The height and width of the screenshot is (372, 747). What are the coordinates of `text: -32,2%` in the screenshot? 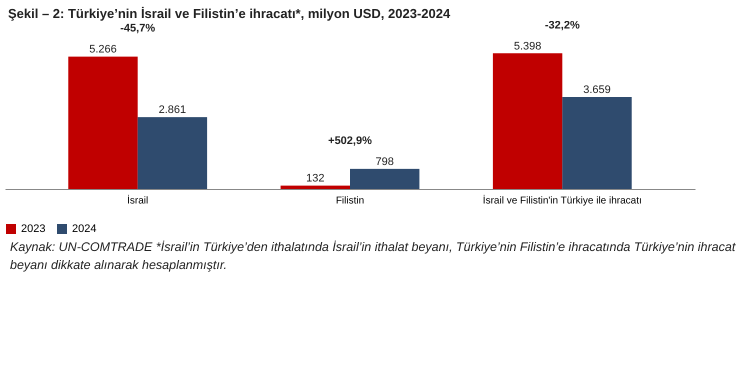 It's located at (562, 25).